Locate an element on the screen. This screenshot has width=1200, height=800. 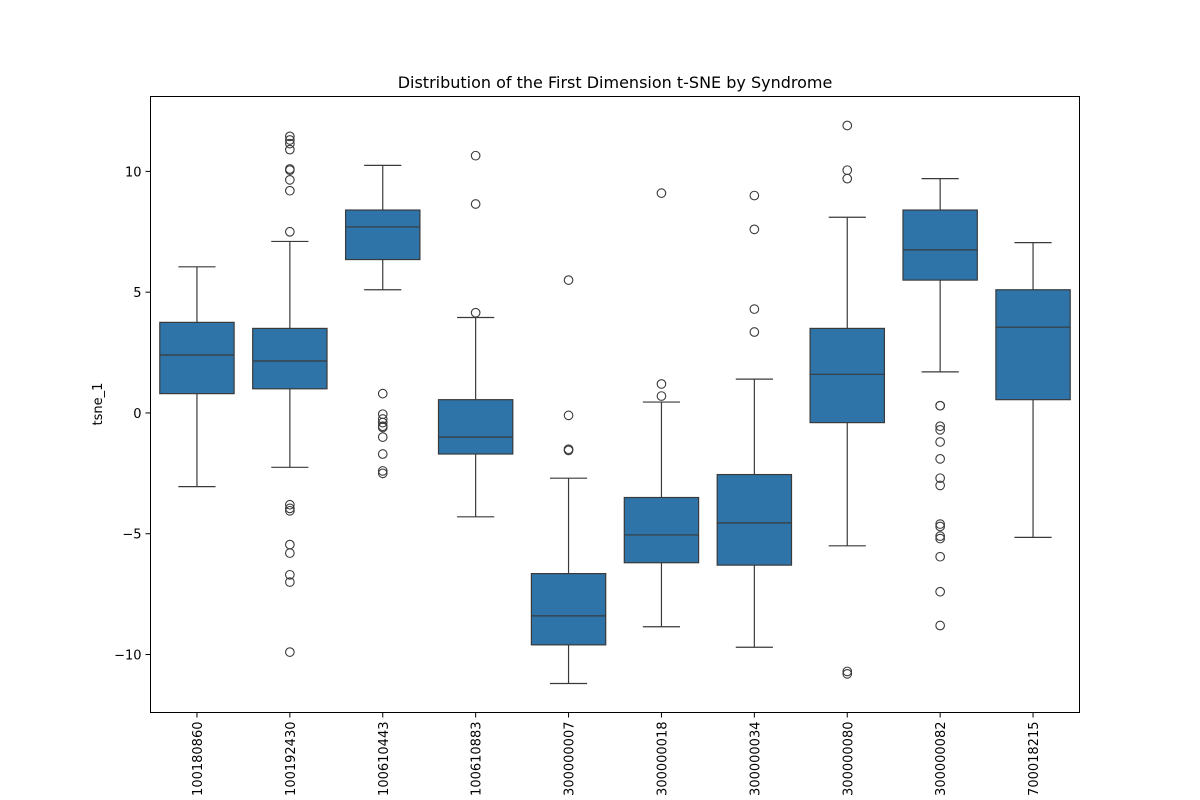
y-tick-label: 10 is located at coordinates (133, 172).